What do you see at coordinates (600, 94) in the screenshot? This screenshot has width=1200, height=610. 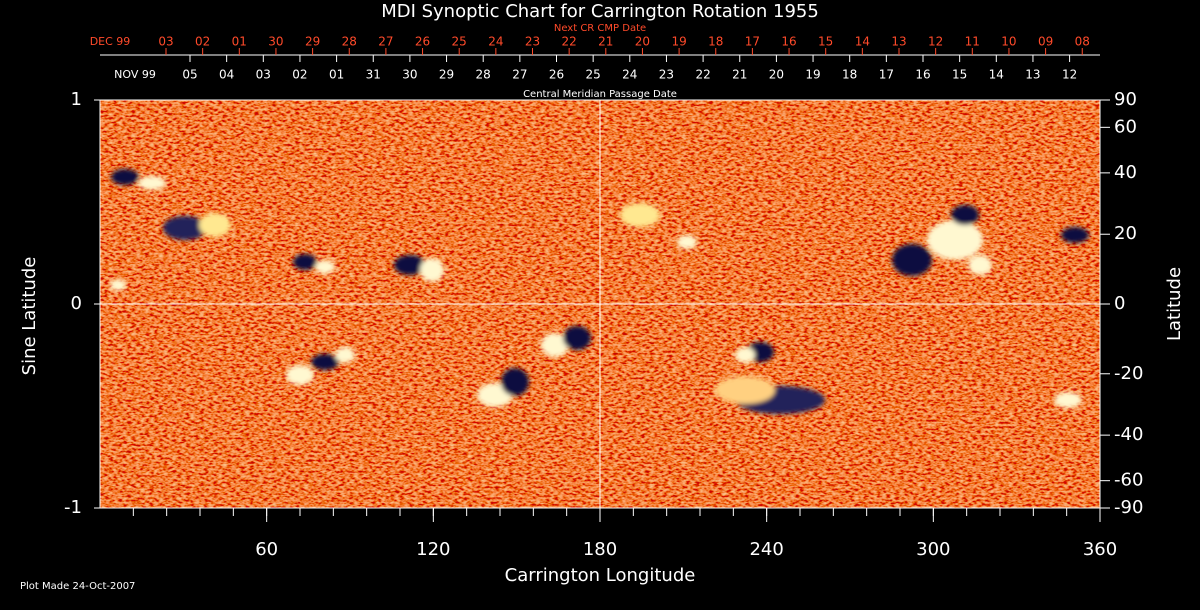 I see `top-axis-title: Central Meridian Passage Date` at bounding box center [600, 94].